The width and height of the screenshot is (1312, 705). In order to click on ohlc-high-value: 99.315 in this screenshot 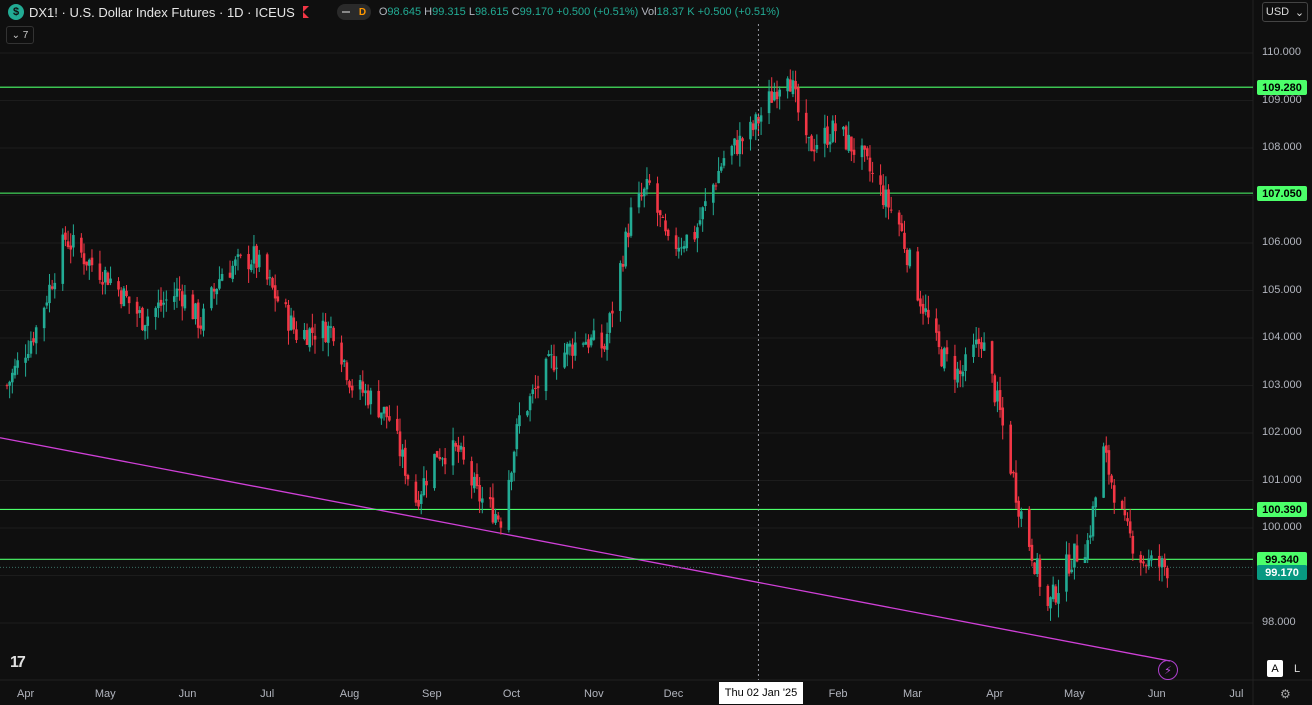, I will do `click(449, 12)`.